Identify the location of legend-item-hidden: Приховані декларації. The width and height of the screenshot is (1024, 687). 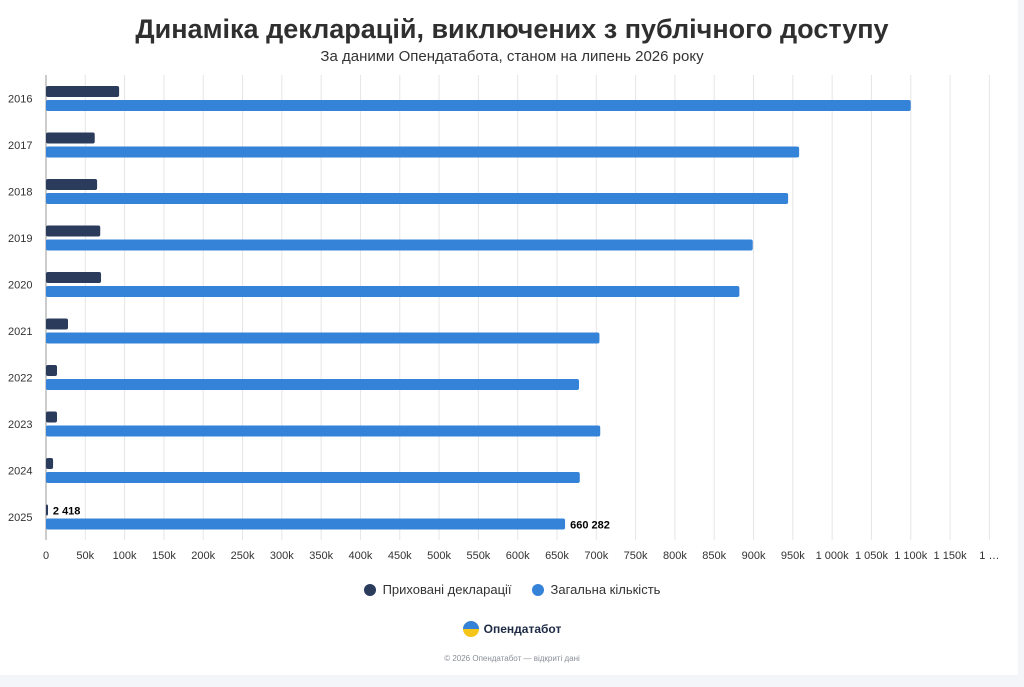
(437, 589).